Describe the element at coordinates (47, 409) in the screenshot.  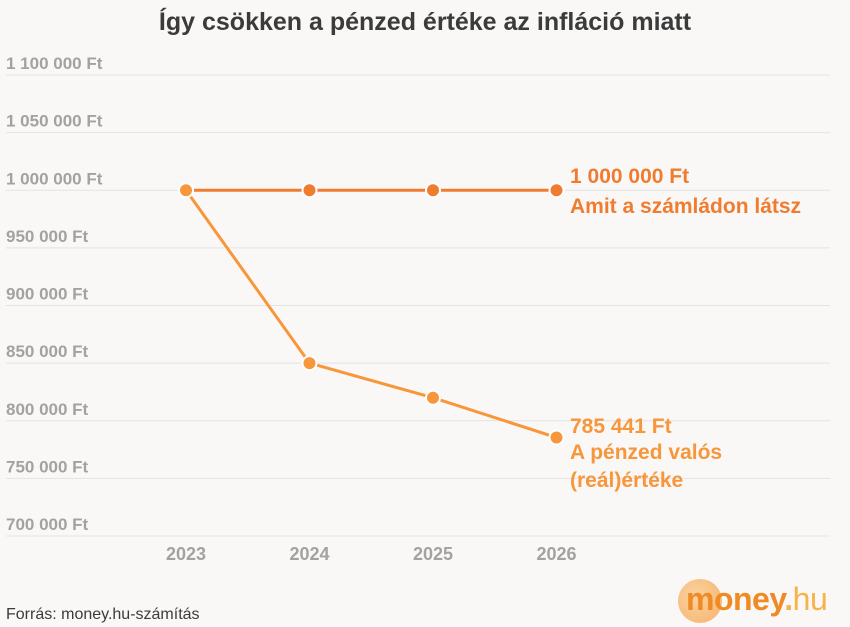
I see `y-tick-label: 800 000 Ft` at that location.